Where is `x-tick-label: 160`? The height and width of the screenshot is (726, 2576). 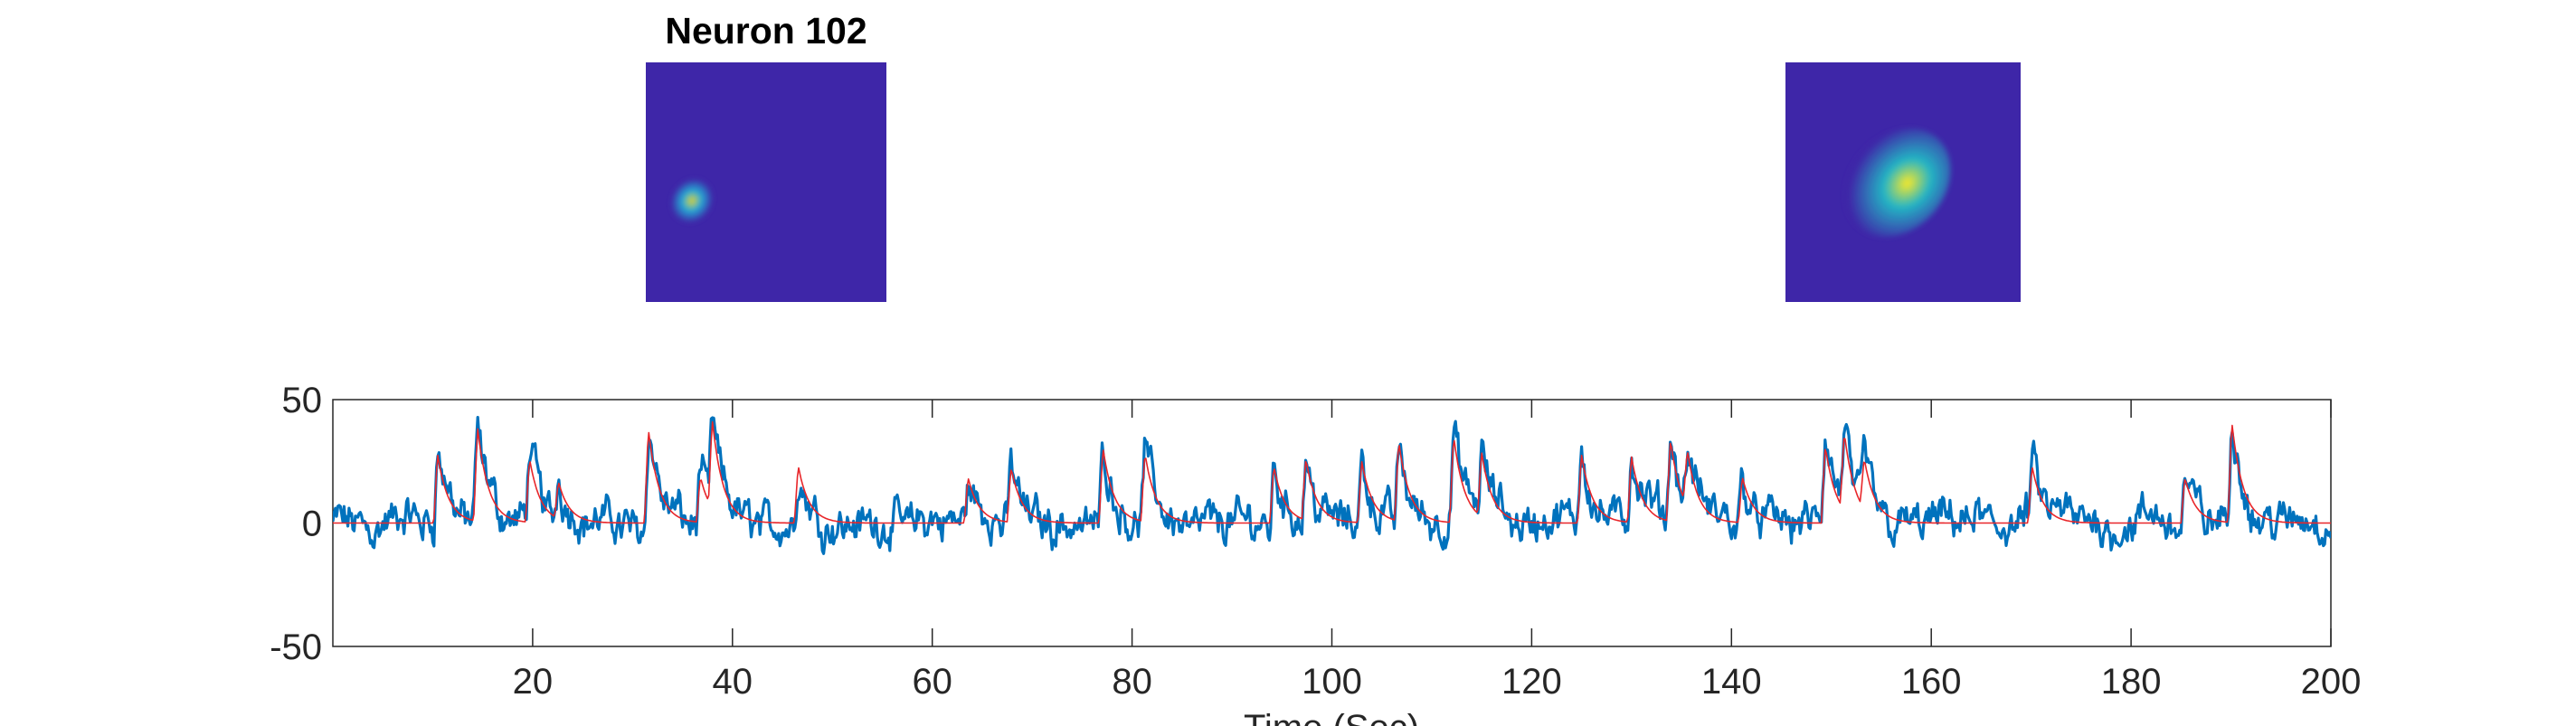 x-tick-label: 160 is located at coordinates (1932, 682).